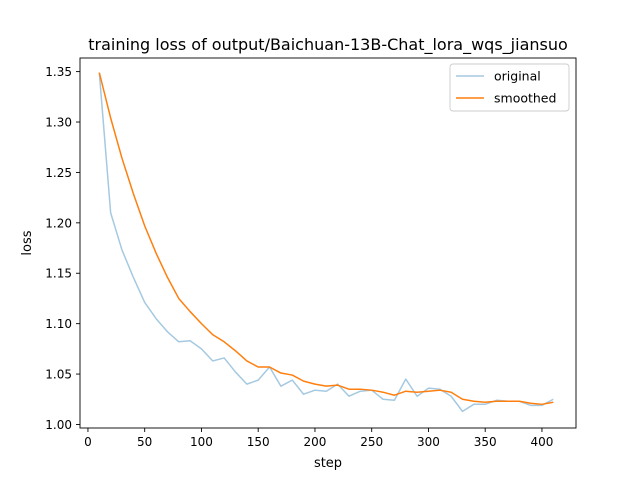  I want to click on y-tick-label: 1.35, so click(58, 72).